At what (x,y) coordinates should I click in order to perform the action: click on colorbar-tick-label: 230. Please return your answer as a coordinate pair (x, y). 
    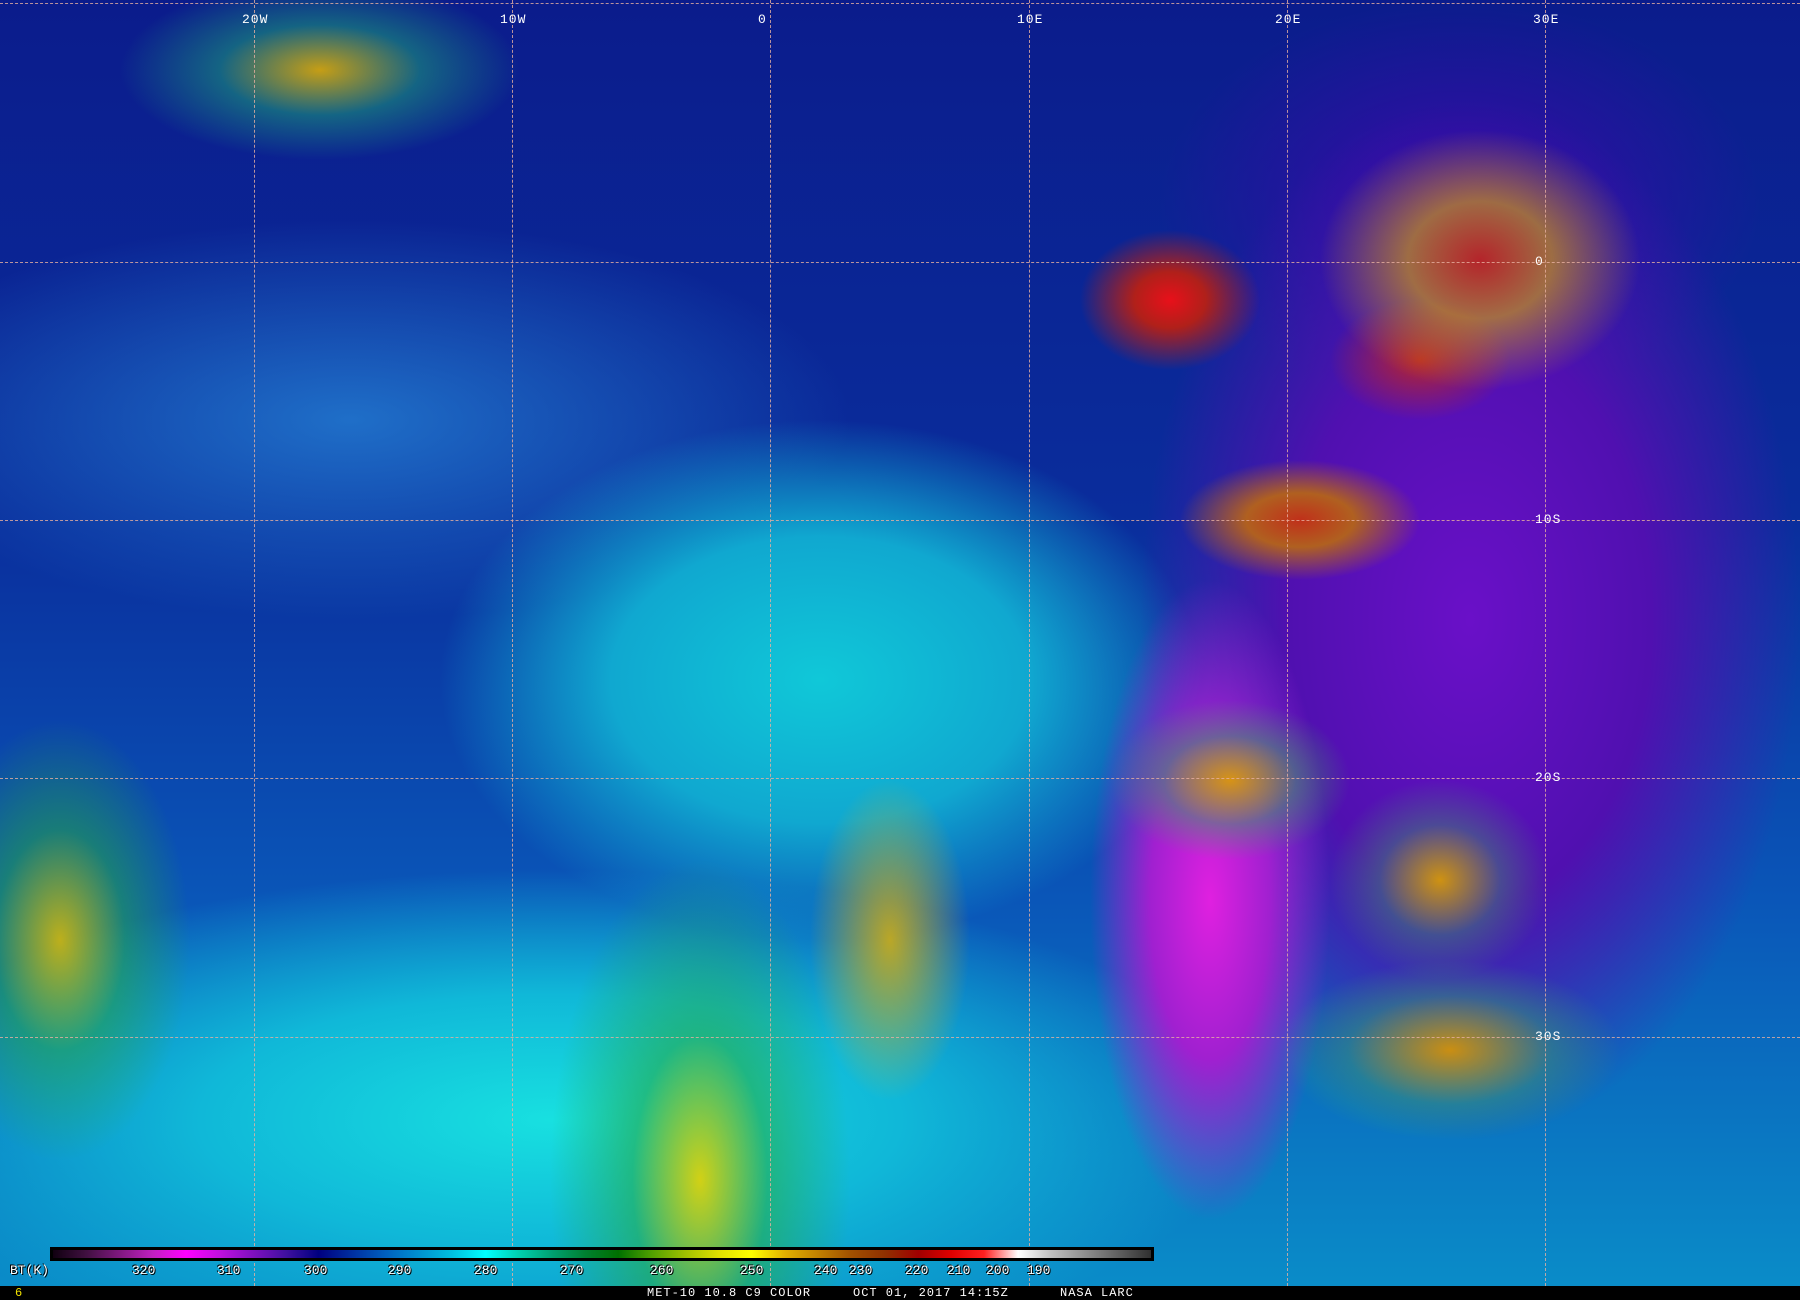
    Looking at the image, I should click on (861, 1270).